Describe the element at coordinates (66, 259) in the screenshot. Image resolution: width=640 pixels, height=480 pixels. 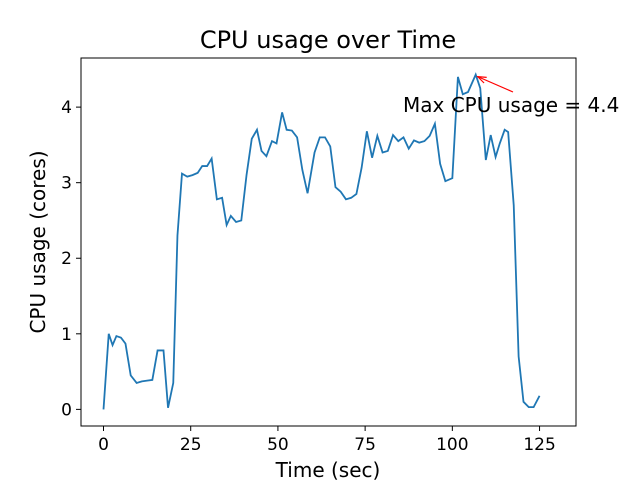
I see `y-tick-label: 2` at that location.